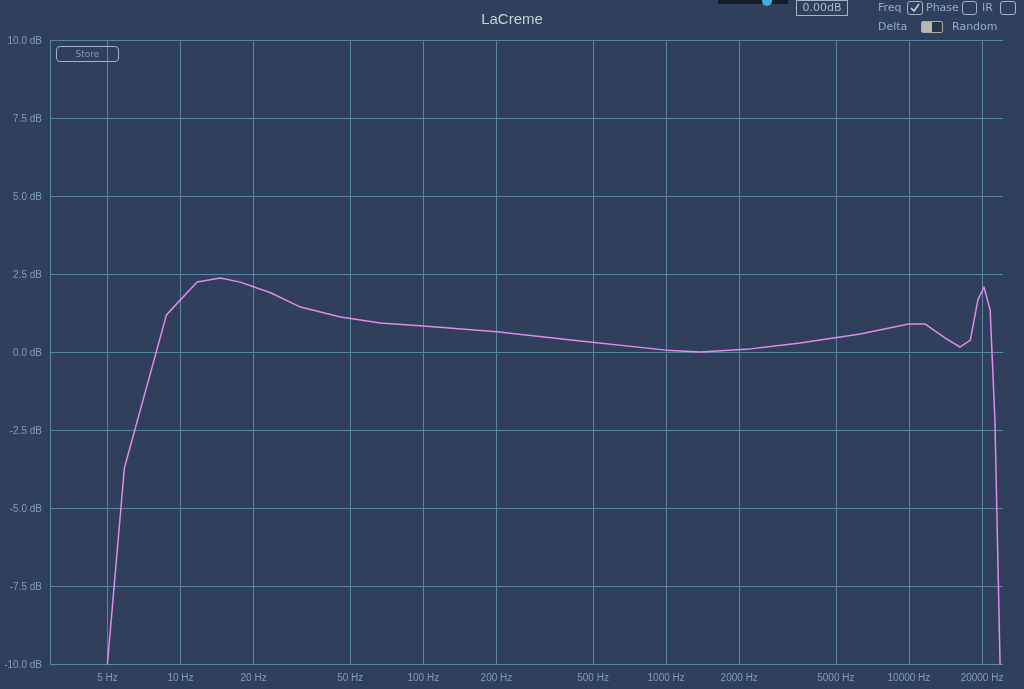 Image resolution: width=1024 pixels, height=689 pixels. Describe the element at coordinates (982, 677) in the screenshot. I see `x-tick-label: 20000 Hz` at that location.